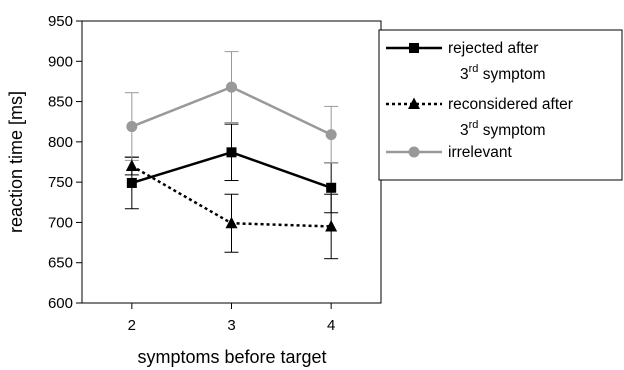  I want to click on data-markers, so click(231, 156).